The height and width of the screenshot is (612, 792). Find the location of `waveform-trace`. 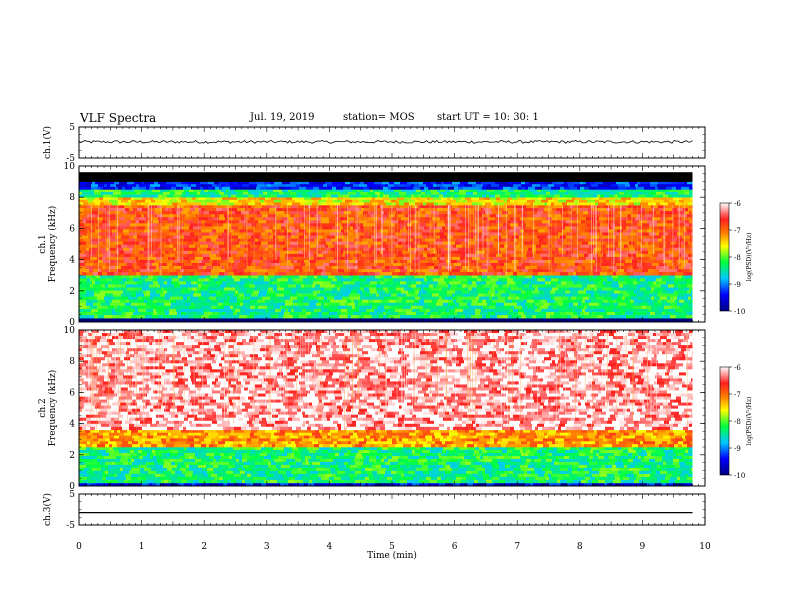

waveform-trace is located at coordinates (385, 141).